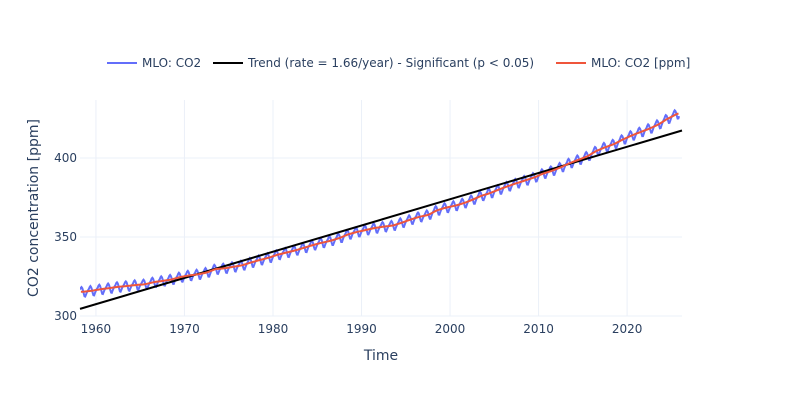 The image size is (800, 400). I want to click on x-tick-label: 2010, so click(538, 329).